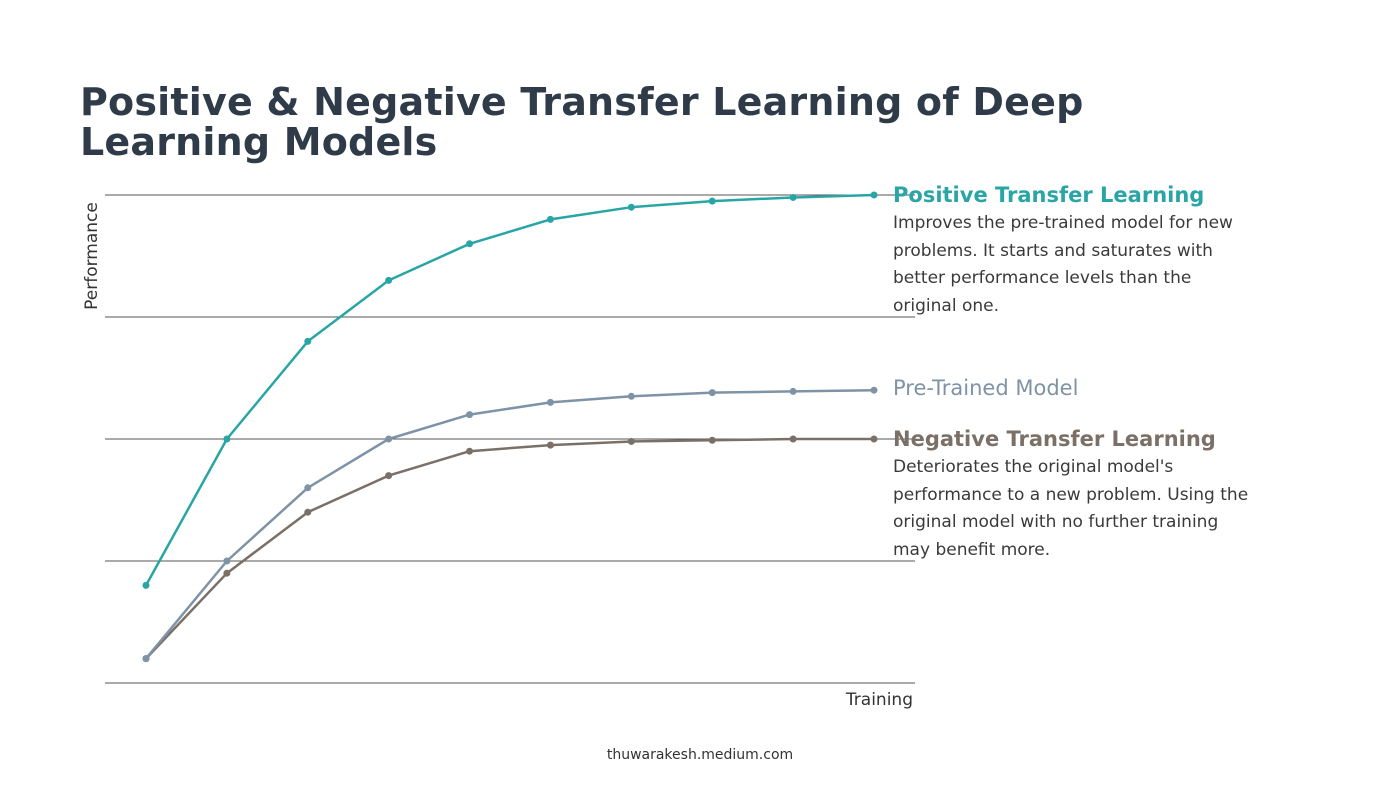 The height and width of the screenshot is (788, 1400). What do you see at coordinates (986, 388) in the screenshot?
I see `pretrained-model-title: Pre-Trained Model` at bounding box center [986, 388].